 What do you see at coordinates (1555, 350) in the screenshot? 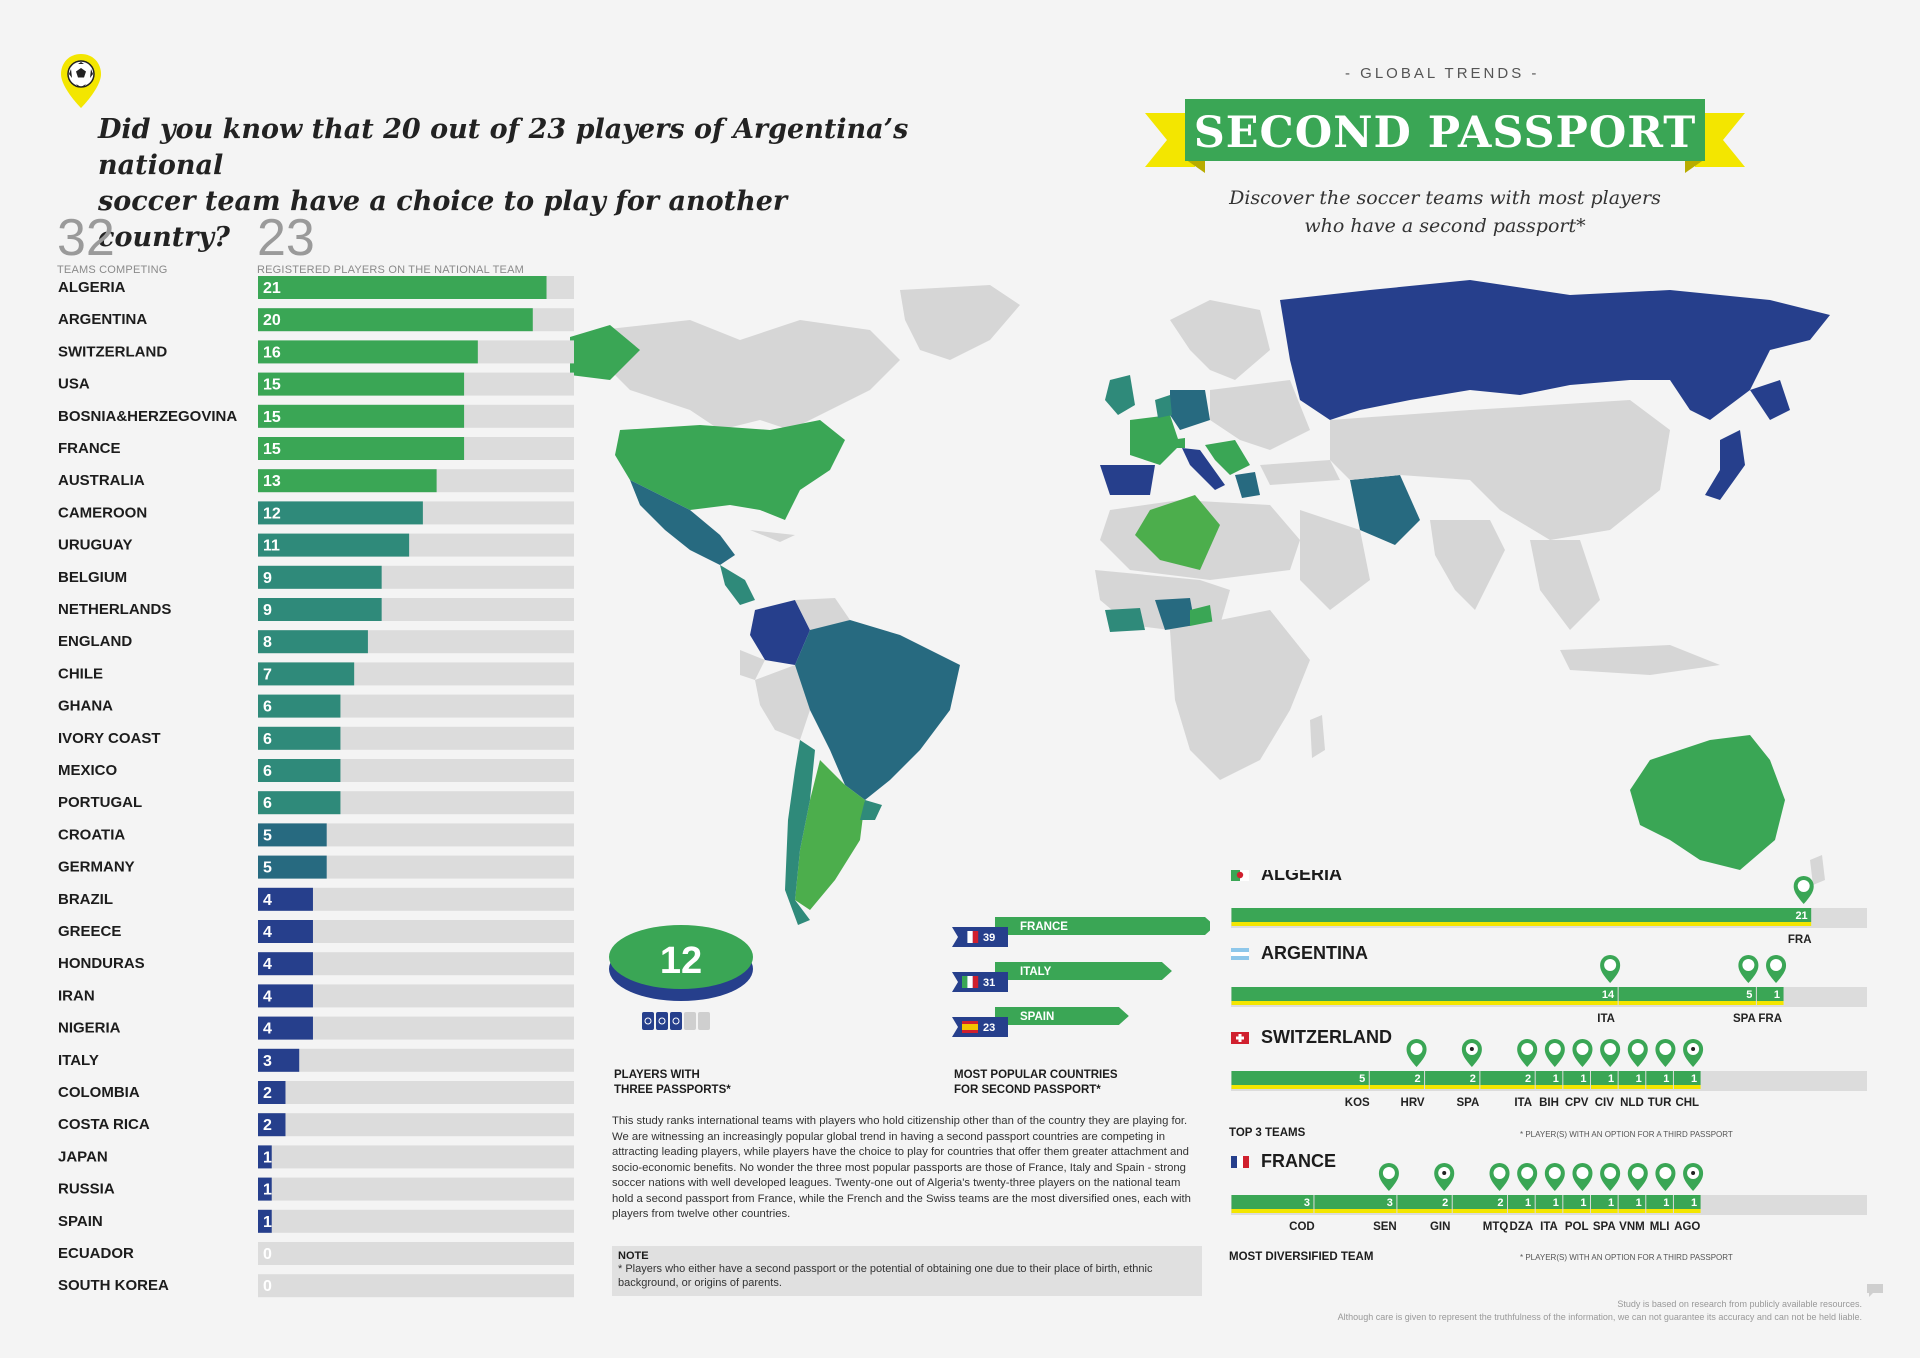
I see `map-russia` at bounding box center [1555, 350].